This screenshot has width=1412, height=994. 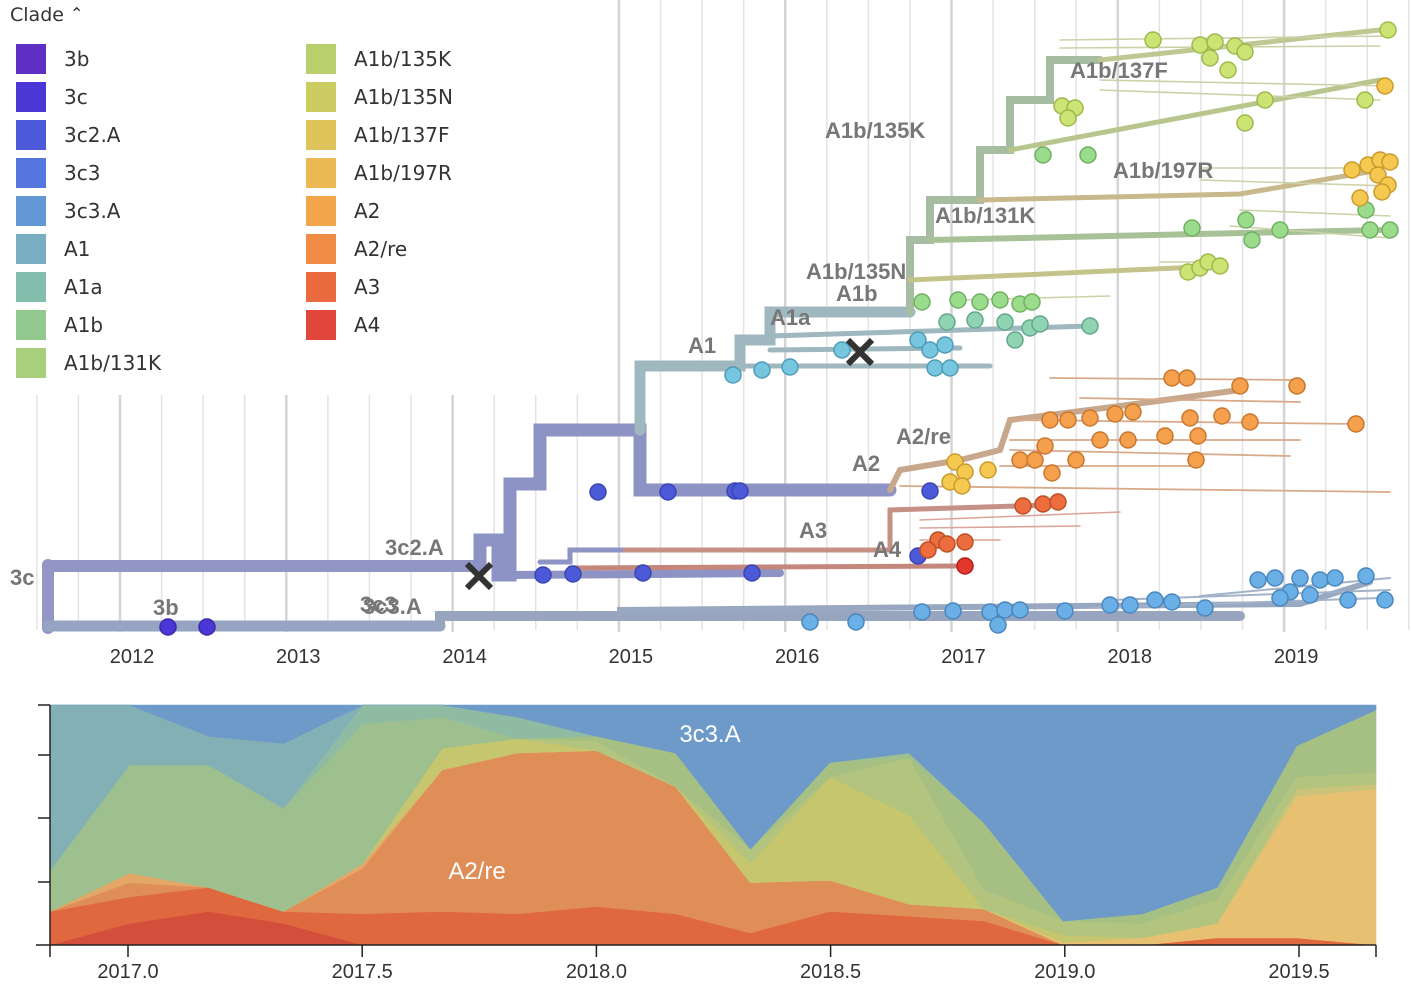 I want to click on legend-item: A1b, so click(x=59, y=325).